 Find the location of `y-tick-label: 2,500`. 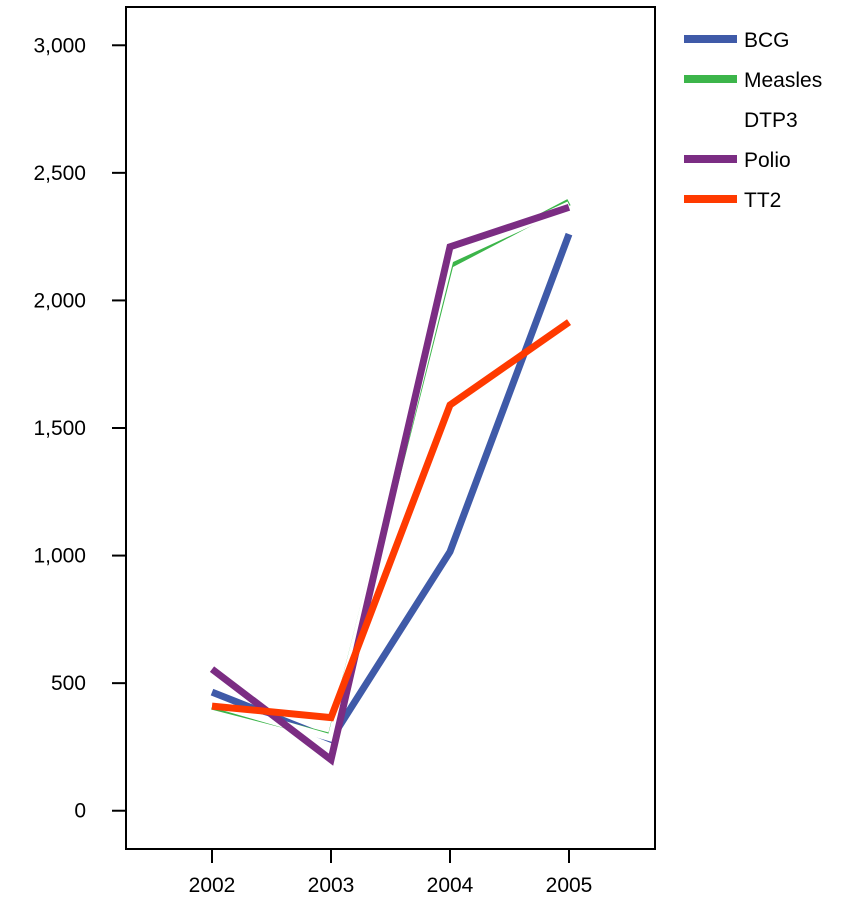

y-tick-label: 2,500 is located at coordinates (59, 173).